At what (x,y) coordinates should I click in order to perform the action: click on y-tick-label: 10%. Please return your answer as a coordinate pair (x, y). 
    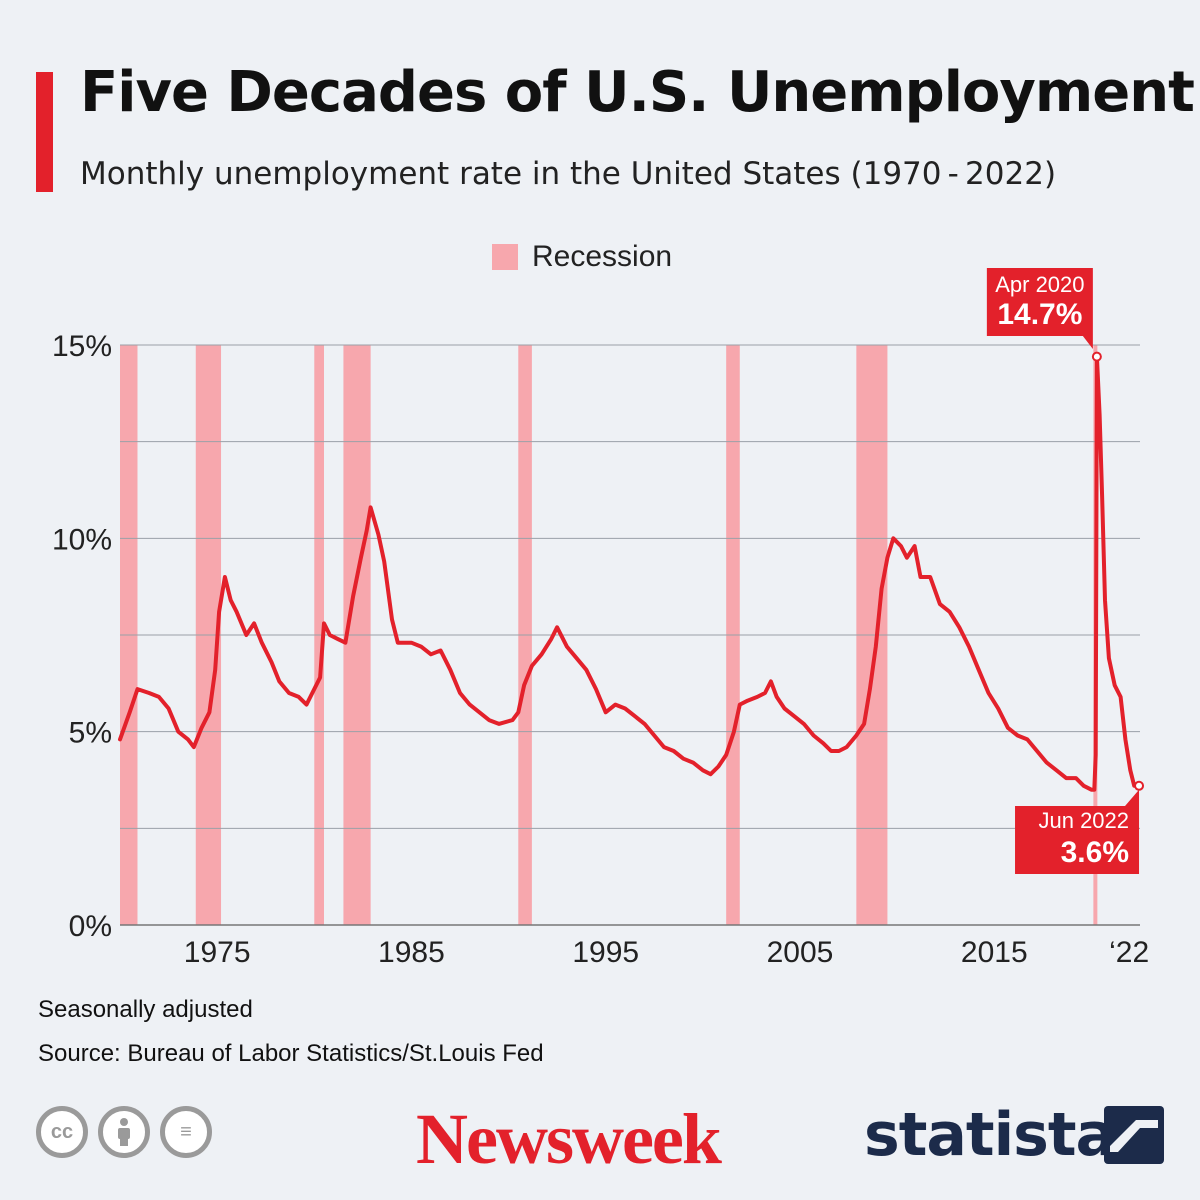
    Looking at the image, I should click on (82, 539).